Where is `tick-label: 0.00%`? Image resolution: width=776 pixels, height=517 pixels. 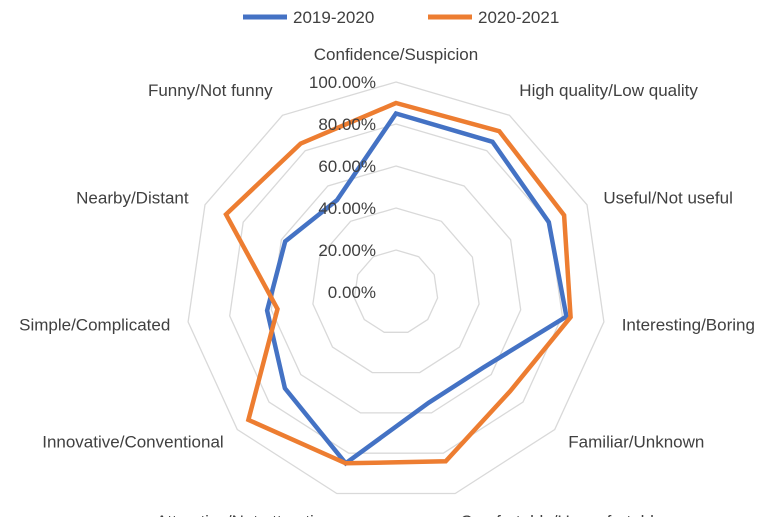
tick-label: 0.00% is located at coordinates (352, 292).